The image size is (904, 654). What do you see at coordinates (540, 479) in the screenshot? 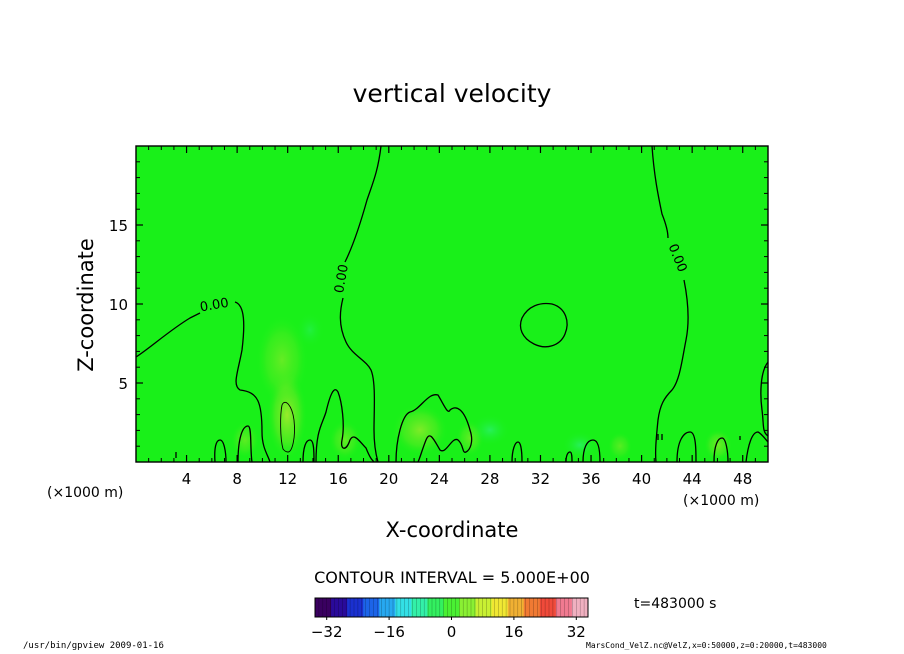
I see `x-tick-label: 32` at bounding box center [540, 479].